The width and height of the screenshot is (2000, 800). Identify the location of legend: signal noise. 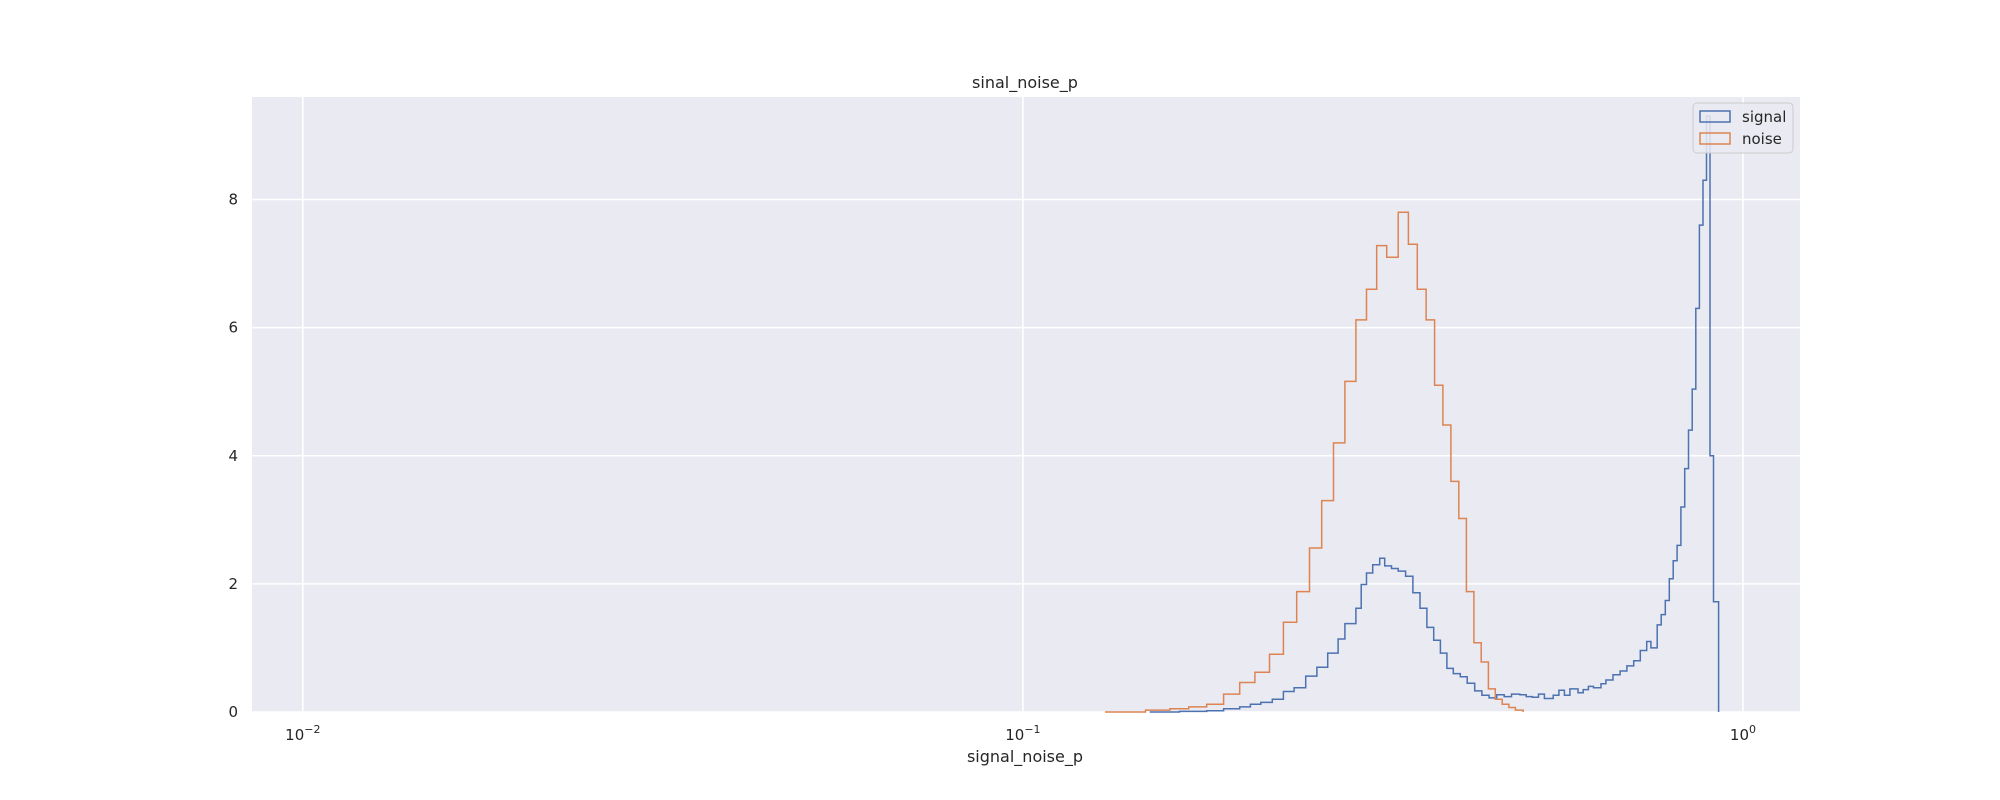
(1743, 128).